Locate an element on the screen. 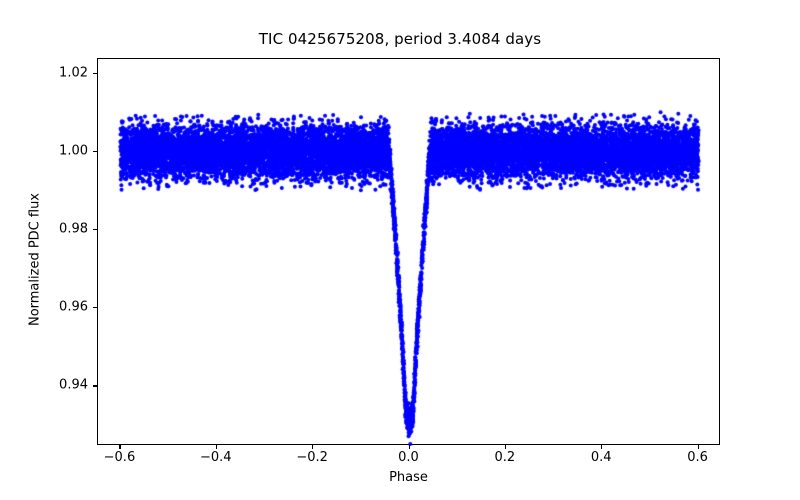 This screenshot has width=800, height=500. x-tick-label: −0.2 is located at coordinates (312, 457).